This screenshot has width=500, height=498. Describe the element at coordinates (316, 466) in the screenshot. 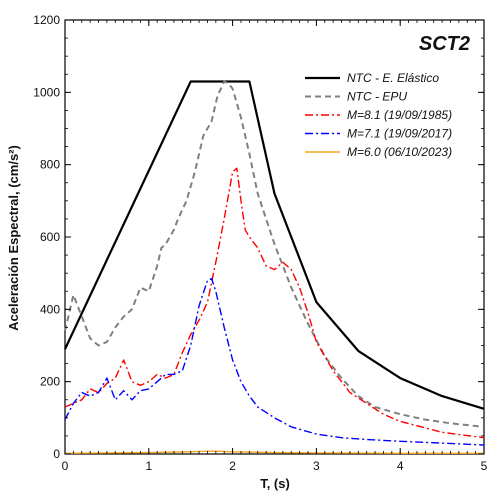

I see `x-tick-label: 3` at that location.